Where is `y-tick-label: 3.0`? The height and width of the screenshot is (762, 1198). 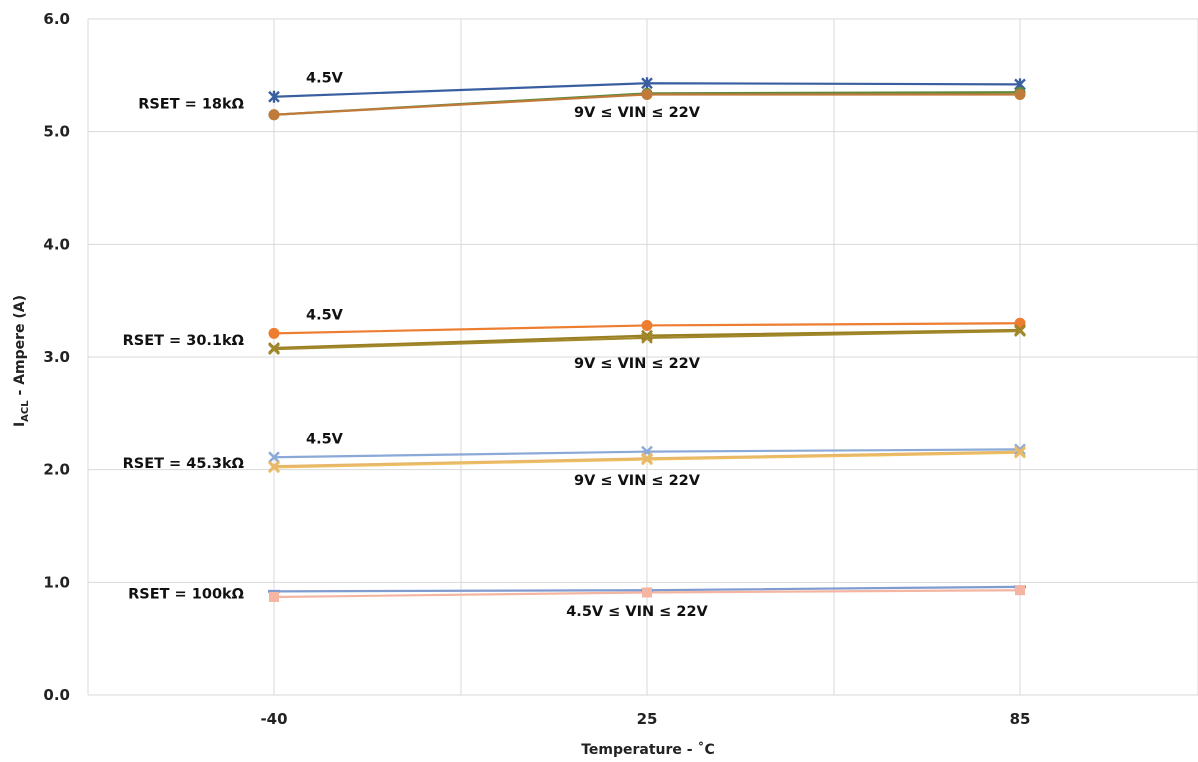 y-tick-label: 3.0 is located at coordinates (56, 357).